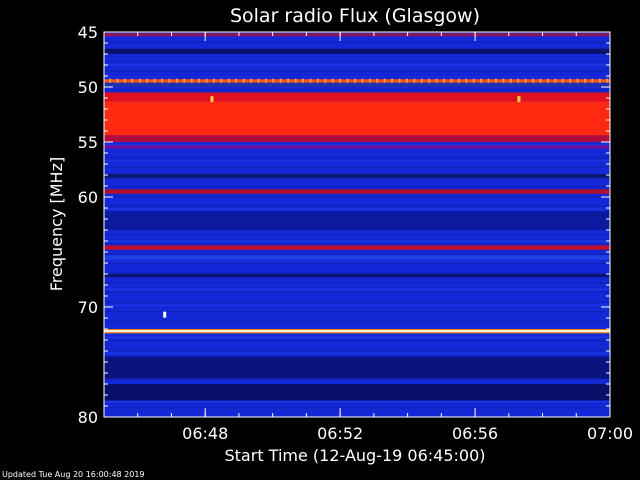 Image resolution: width=640 pixels, height=480 pixels. Describe the element at coordinates (475, 433) in the screenshot. I see `x-tick-label: 06:56` at that location.